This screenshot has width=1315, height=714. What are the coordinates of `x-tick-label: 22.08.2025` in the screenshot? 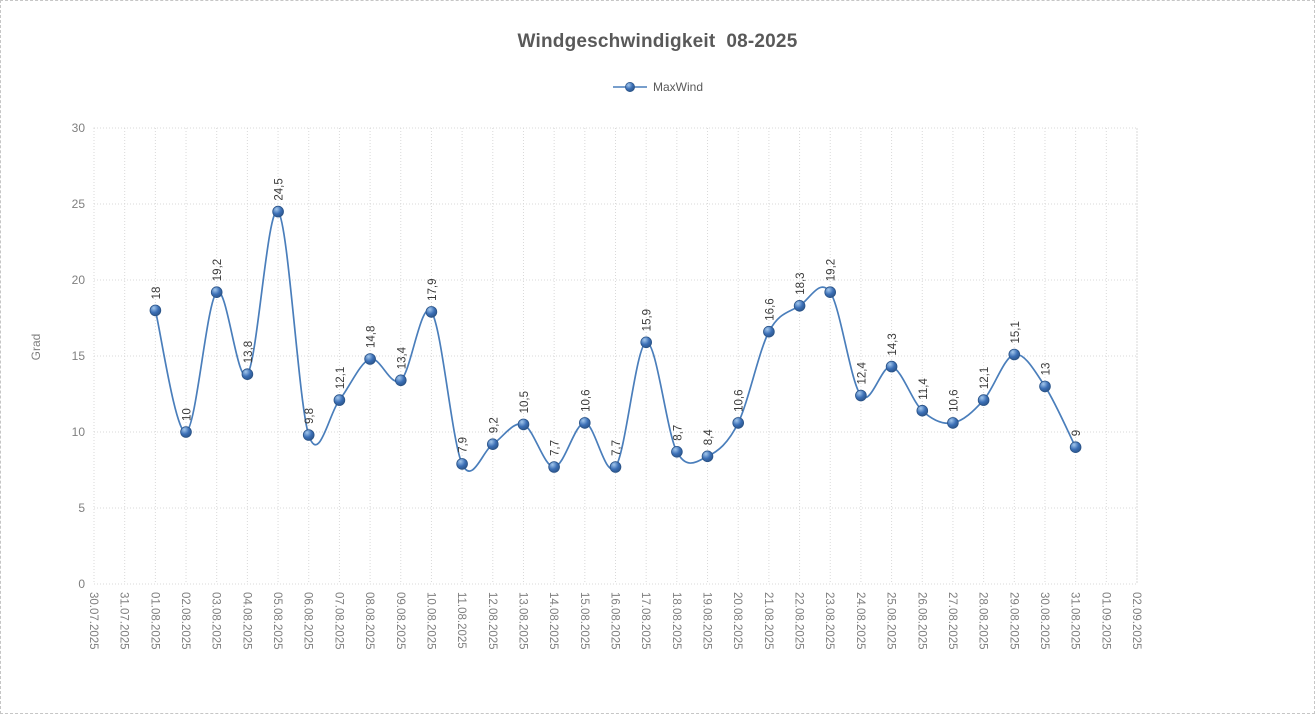 It's located at (799, 621).